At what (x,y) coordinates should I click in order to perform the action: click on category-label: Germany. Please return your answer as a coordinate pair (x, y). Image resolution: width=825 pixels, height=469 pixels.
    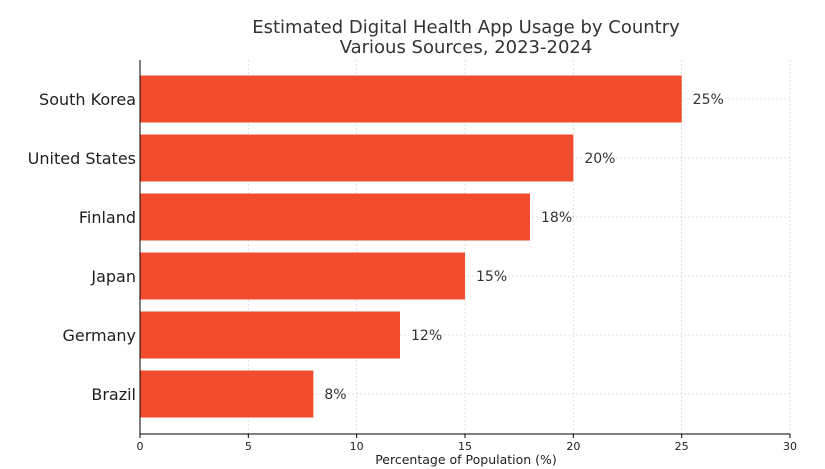
    Looking at the image, I should click on (99, 335).